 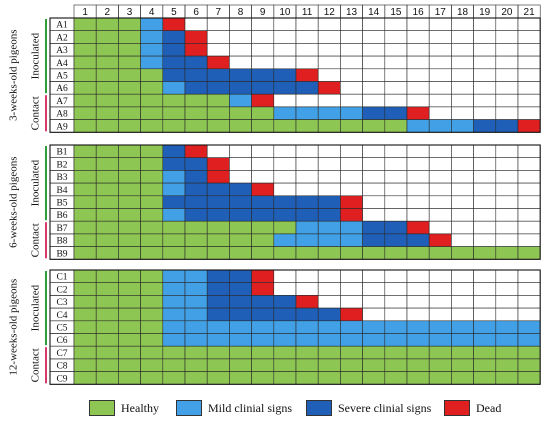 I want to click on row-label: A6, so click(x=62, y=89).